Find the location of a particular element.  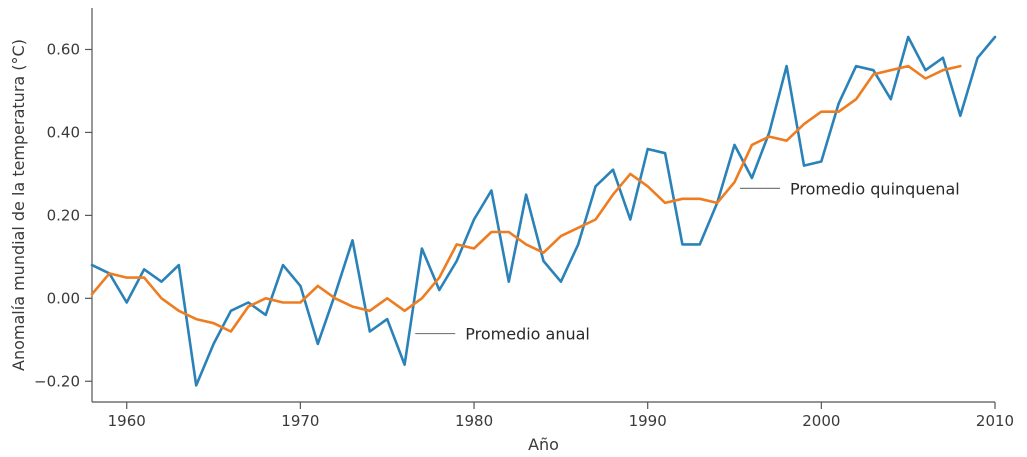

annotation-label: Promedio quinquenal is located at coordinates (875, 188).